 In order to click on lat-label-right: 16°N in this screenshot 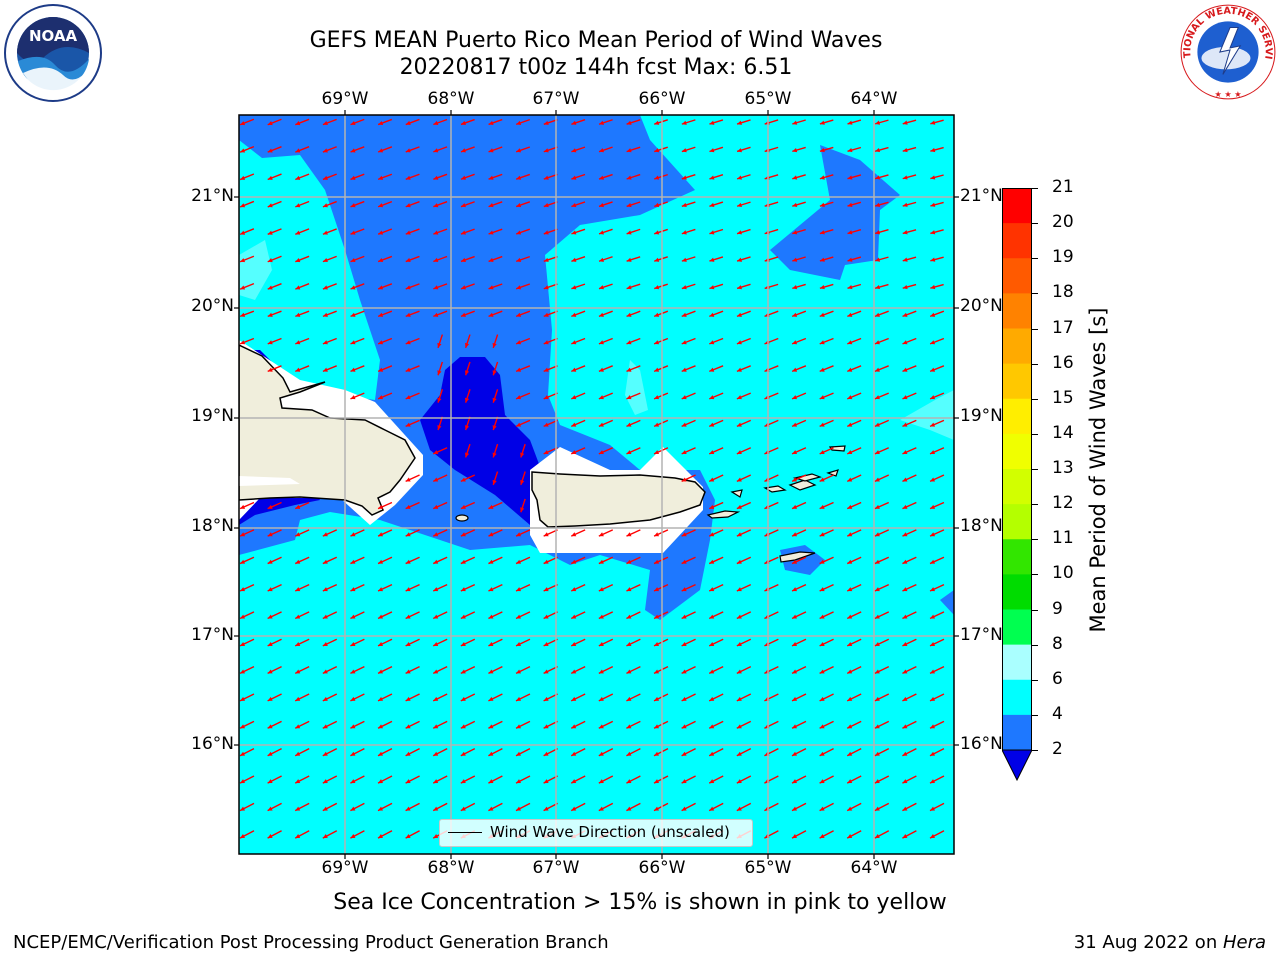, I will do `click(981, 744)`.